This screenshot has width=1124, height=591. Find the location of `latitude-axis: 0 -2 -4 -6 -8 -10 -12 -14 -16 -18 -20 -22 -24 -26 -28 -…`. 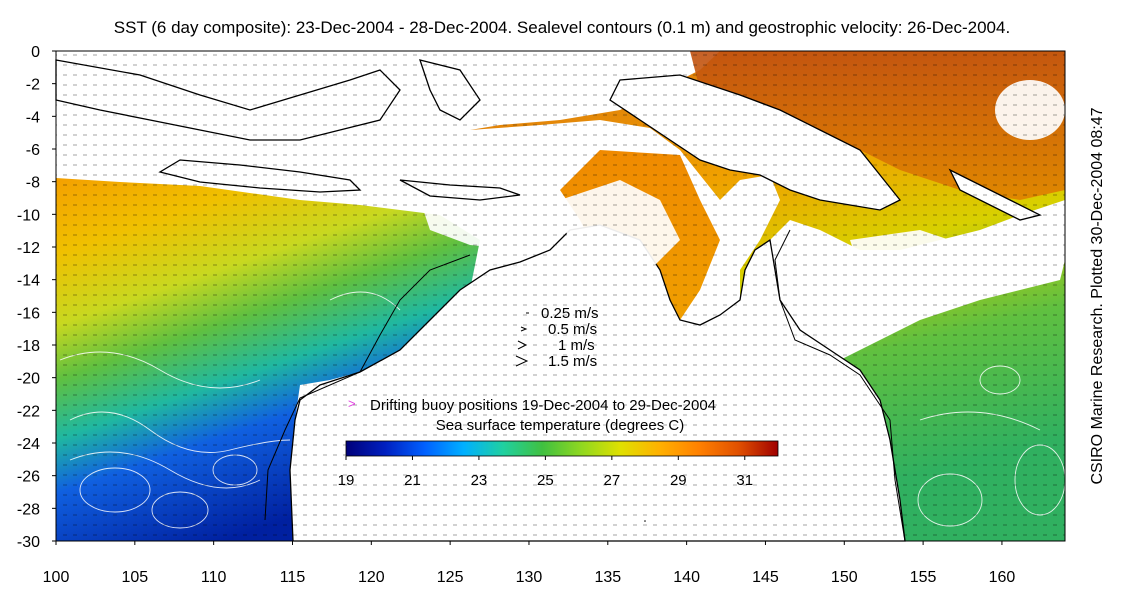

latitude-axis: 0 -2 -4 -6 -8 -10 -12 -14 -16 -18 -20 -22 -24 -26 -28 -… is located at coordinates (36, 297).